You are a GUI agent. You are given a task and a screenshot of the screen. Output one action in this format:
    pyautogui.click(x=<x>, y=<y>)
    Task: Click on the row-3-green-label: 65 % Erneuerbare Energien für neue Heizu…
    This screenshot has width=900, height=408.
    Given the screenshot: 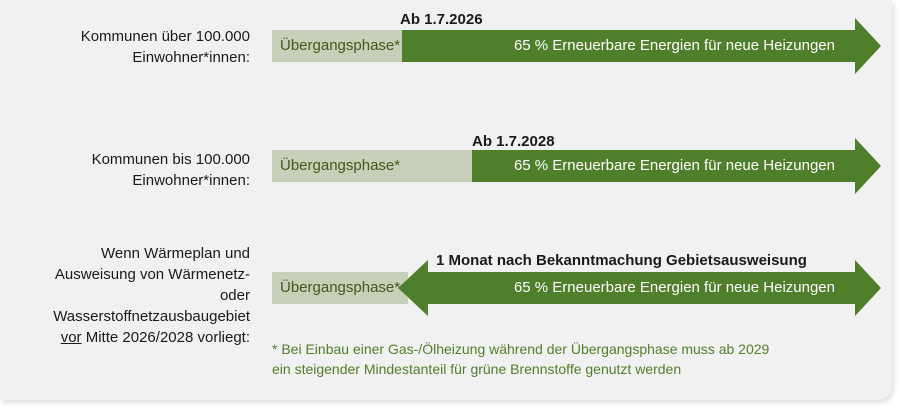 What is the action you would take?
    pyautogui.click(x=674, y=287)
    